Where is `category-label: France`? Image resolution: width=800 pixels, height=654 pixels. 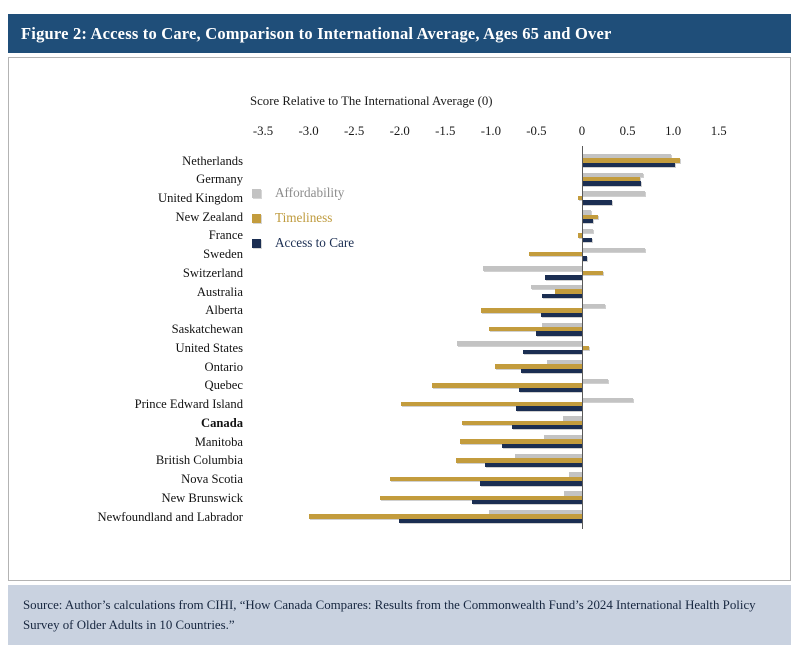
category-label: France is located at coordinates (225, 235).